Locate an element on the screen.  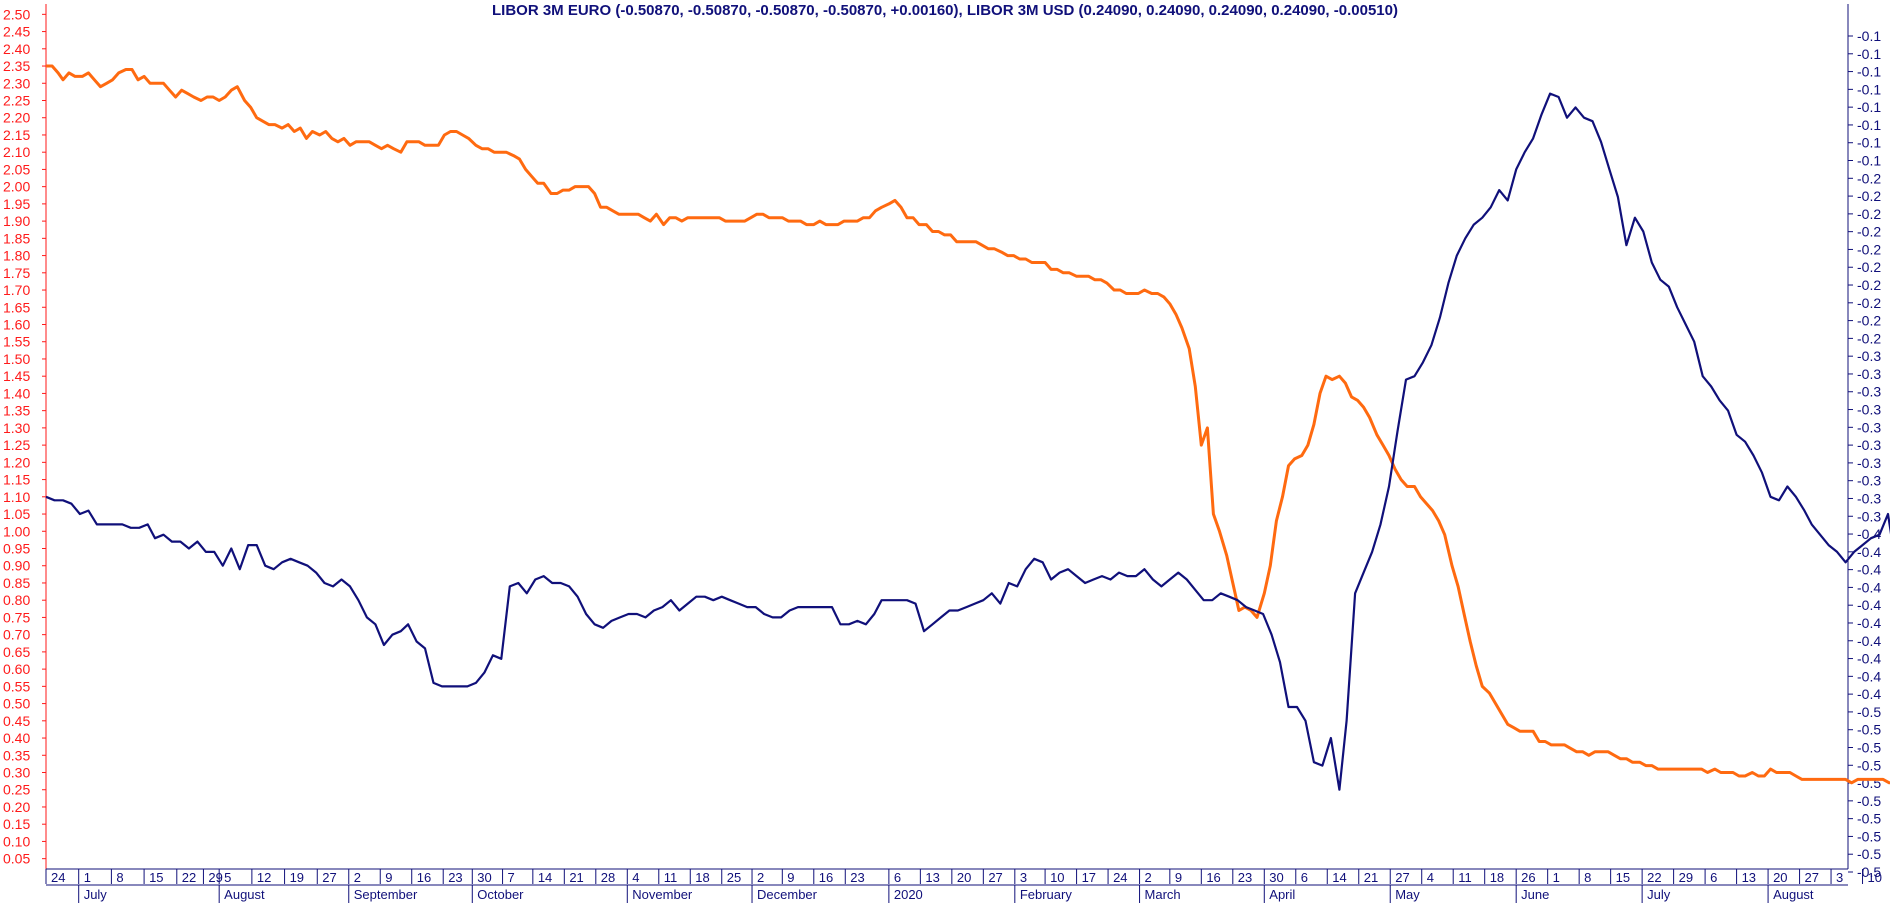
left-axis-tick-label: 2.05 is located at coordinates (16, 169).